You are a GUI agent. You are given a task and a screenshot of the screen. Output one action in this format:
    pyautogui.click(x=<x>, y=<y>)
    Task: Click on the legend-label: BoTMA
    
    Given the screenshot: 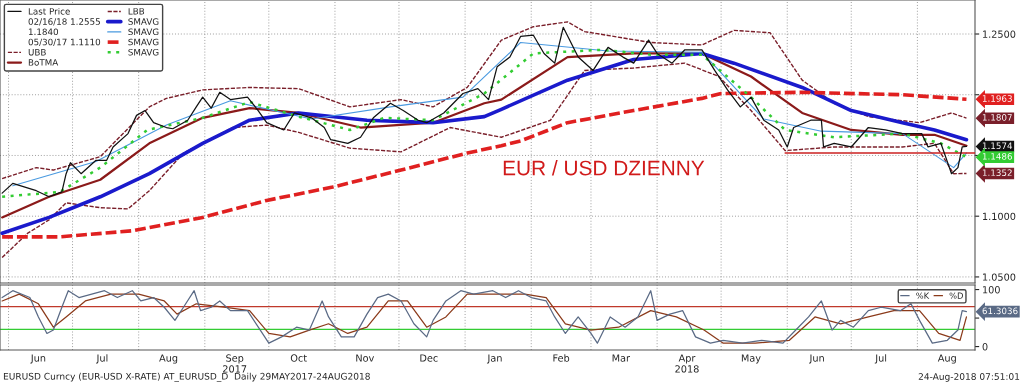 What is the action you would take?
    pyautogui.click(x=43, y=62)
    